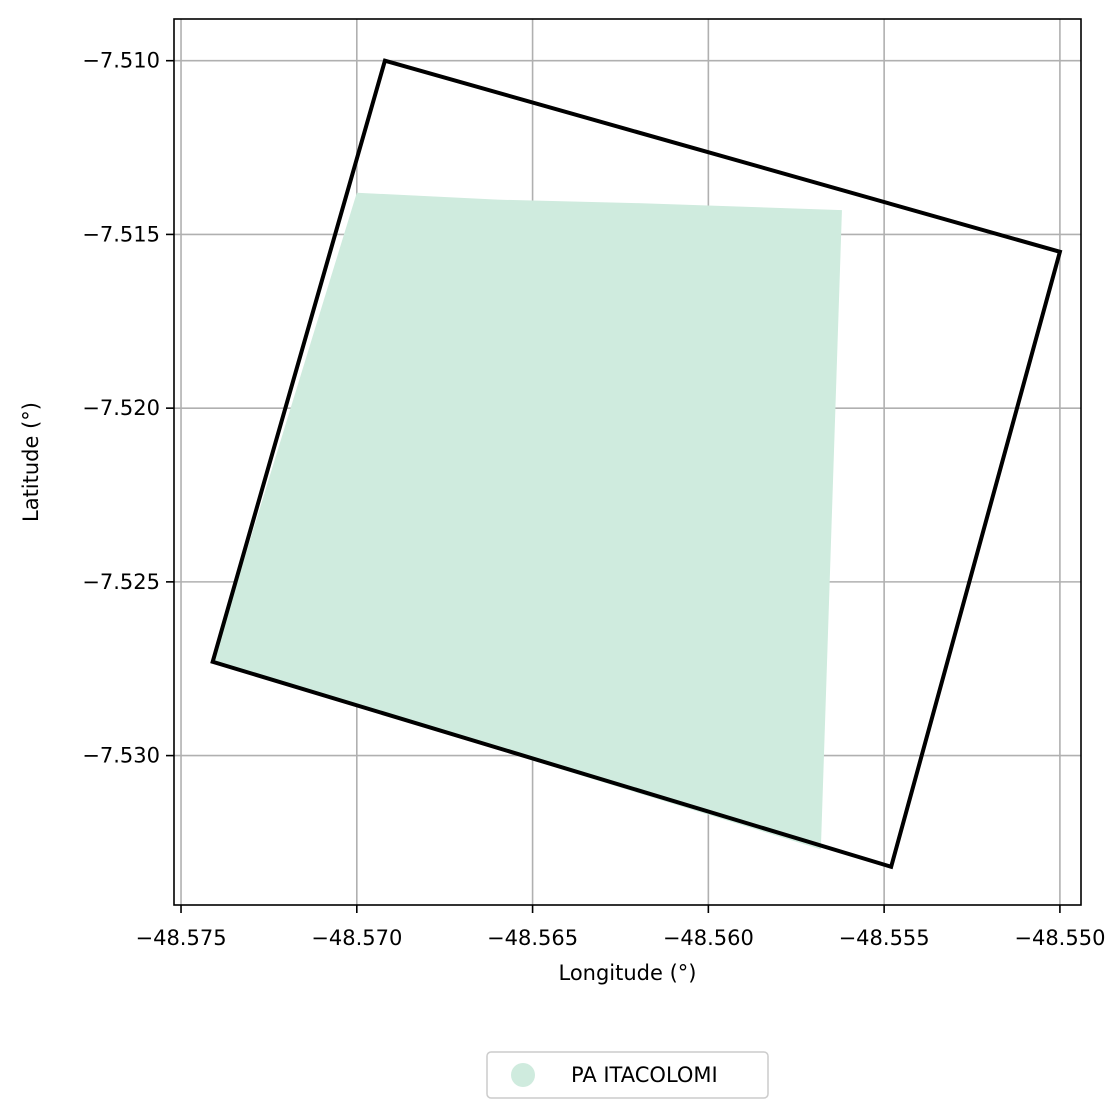 This screenshot has height=1119, width=1116. Describe the element at coordinates (121, 408) in the screenshot. I see `y-tick-label: −7.520` at that location.